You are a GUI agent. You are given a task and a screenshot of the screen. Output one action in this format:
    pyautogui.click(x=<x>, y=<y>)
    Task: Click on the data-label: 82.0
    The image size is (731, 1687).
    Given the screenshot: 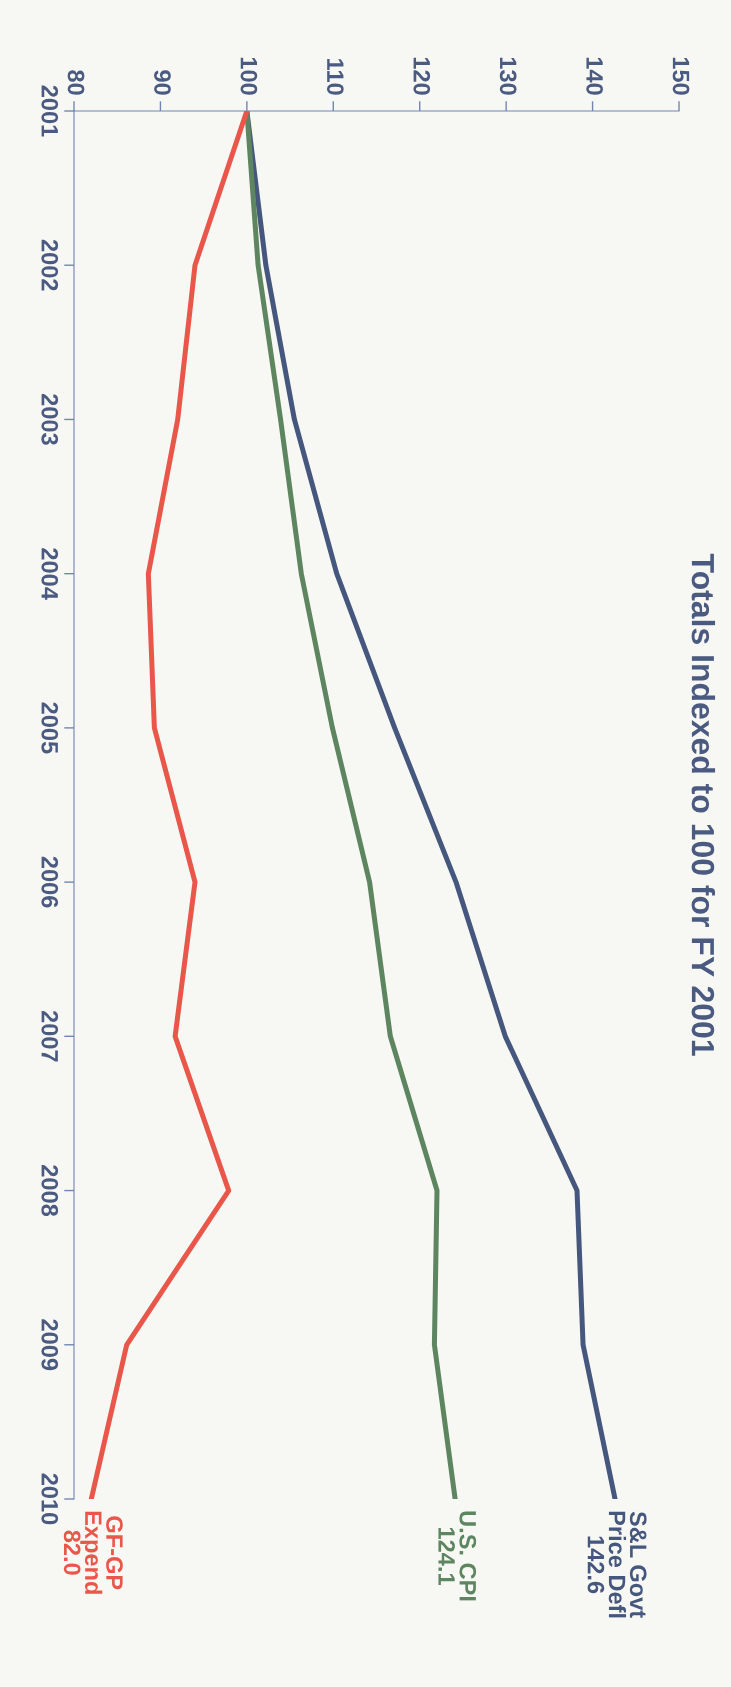 What is the action you would take?
    pyautogui.click(x=72, y=1552)
    